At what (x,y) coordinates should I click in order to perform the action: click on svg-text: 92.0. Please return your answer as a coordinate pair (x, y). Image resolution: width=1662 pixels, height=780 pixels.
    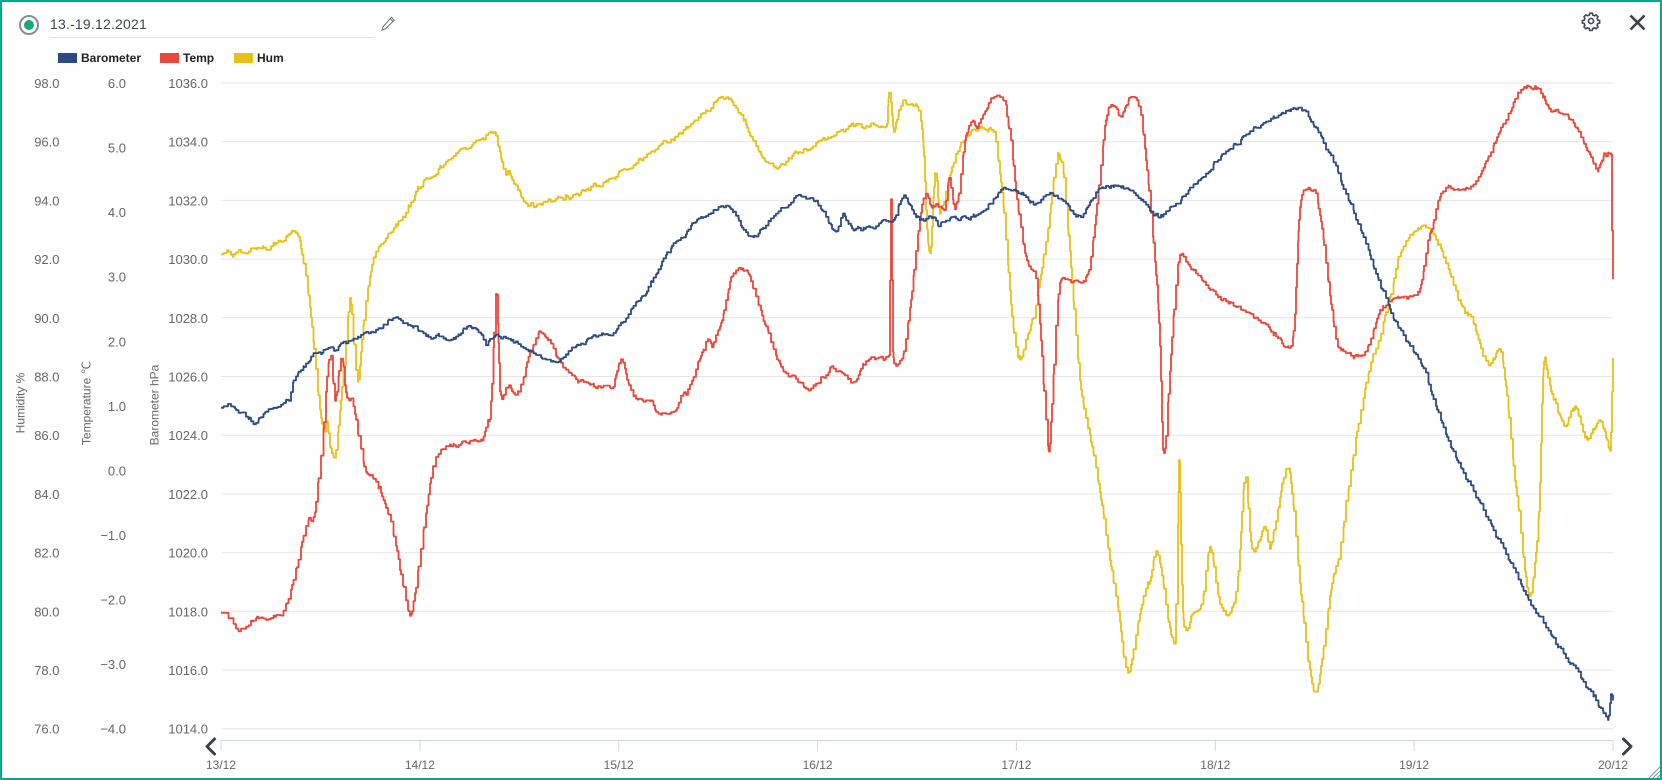
    Looking at the image, I should click on (46, 259).